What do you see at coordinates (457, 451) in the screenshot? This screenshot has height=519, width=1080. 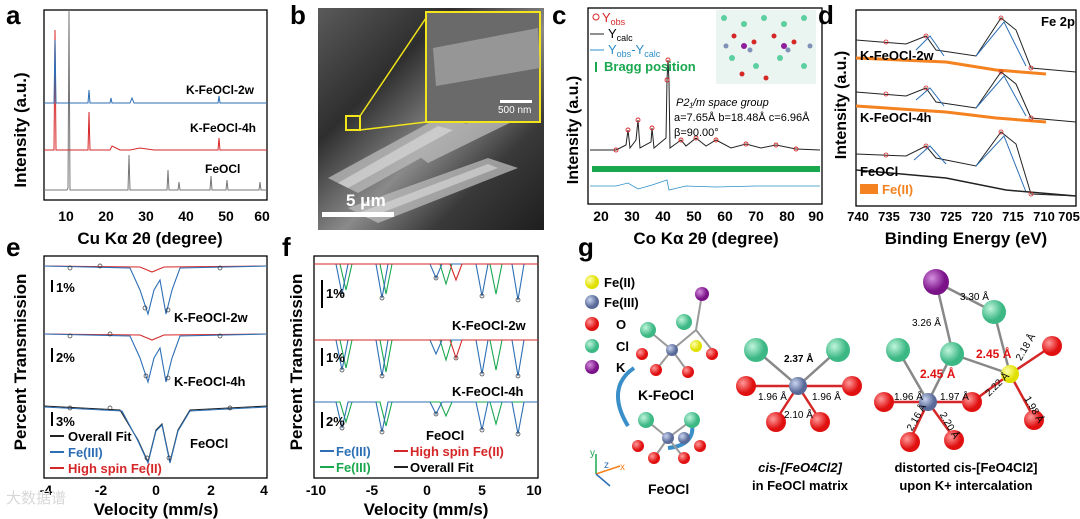 I see `panel-f-legend-item: High spin Fe(II)` at bounding box center [457, 451].